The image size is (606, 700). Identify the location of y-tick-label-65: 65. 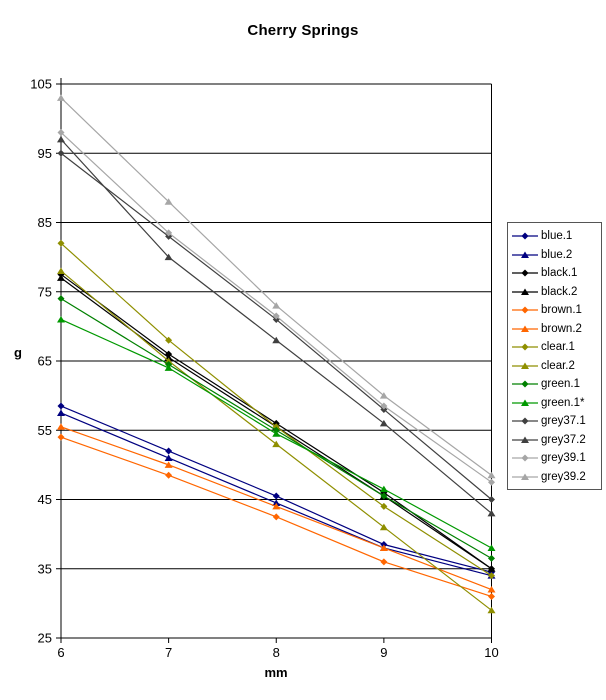
(45, 361).